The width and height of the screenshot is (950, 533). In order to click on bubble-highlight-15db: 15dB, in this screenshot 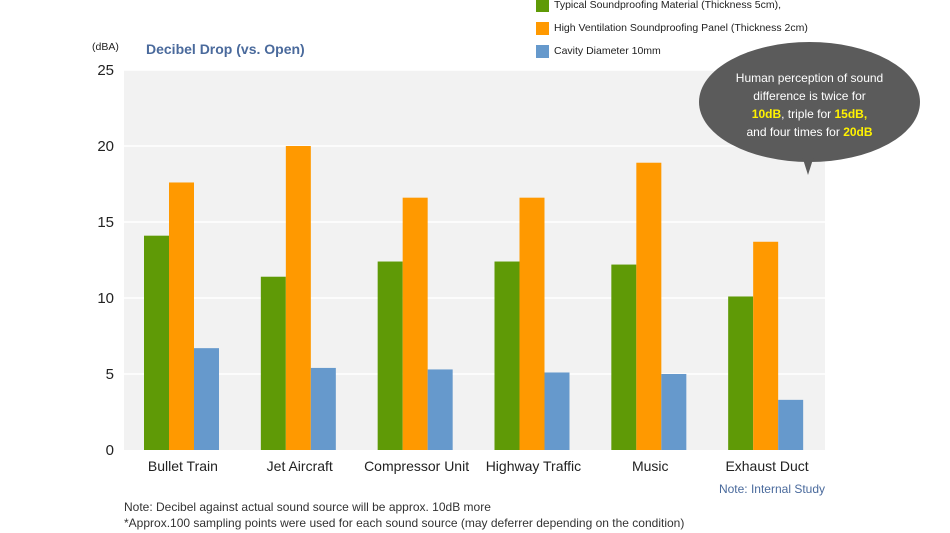, I will do `click(851, 114)`.